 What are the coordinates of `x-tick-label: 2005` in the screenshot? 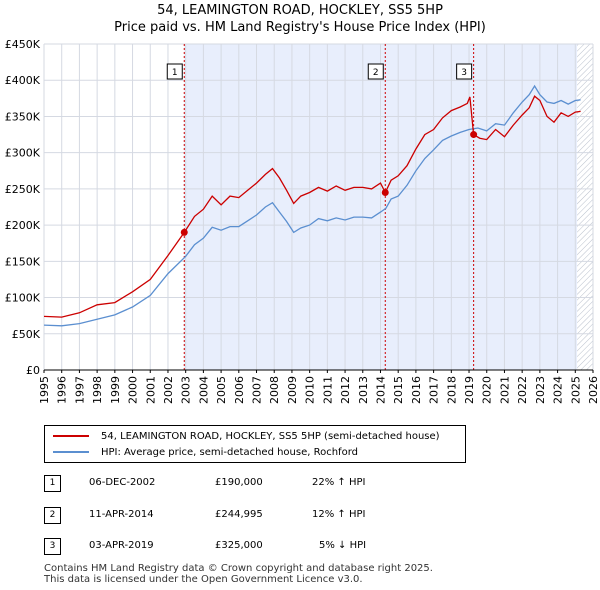 It's located at (221, 390).